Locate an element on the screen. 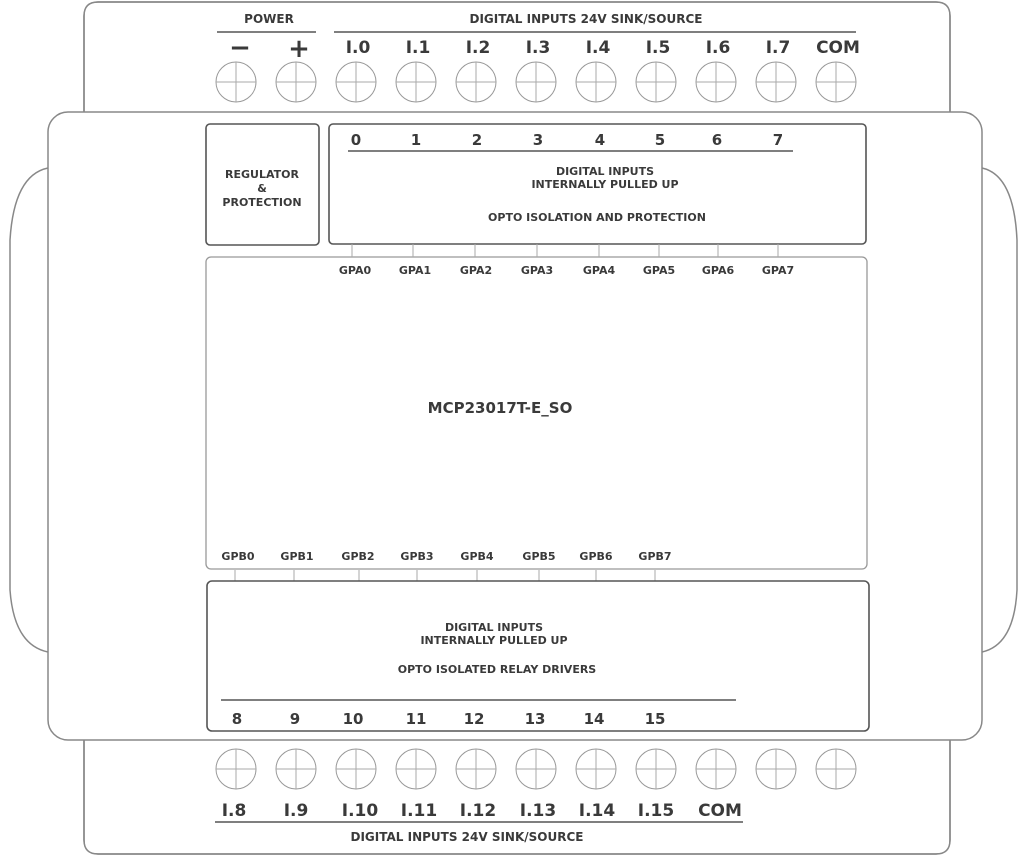  input-number: 6 is located at coordinates (717, 140).